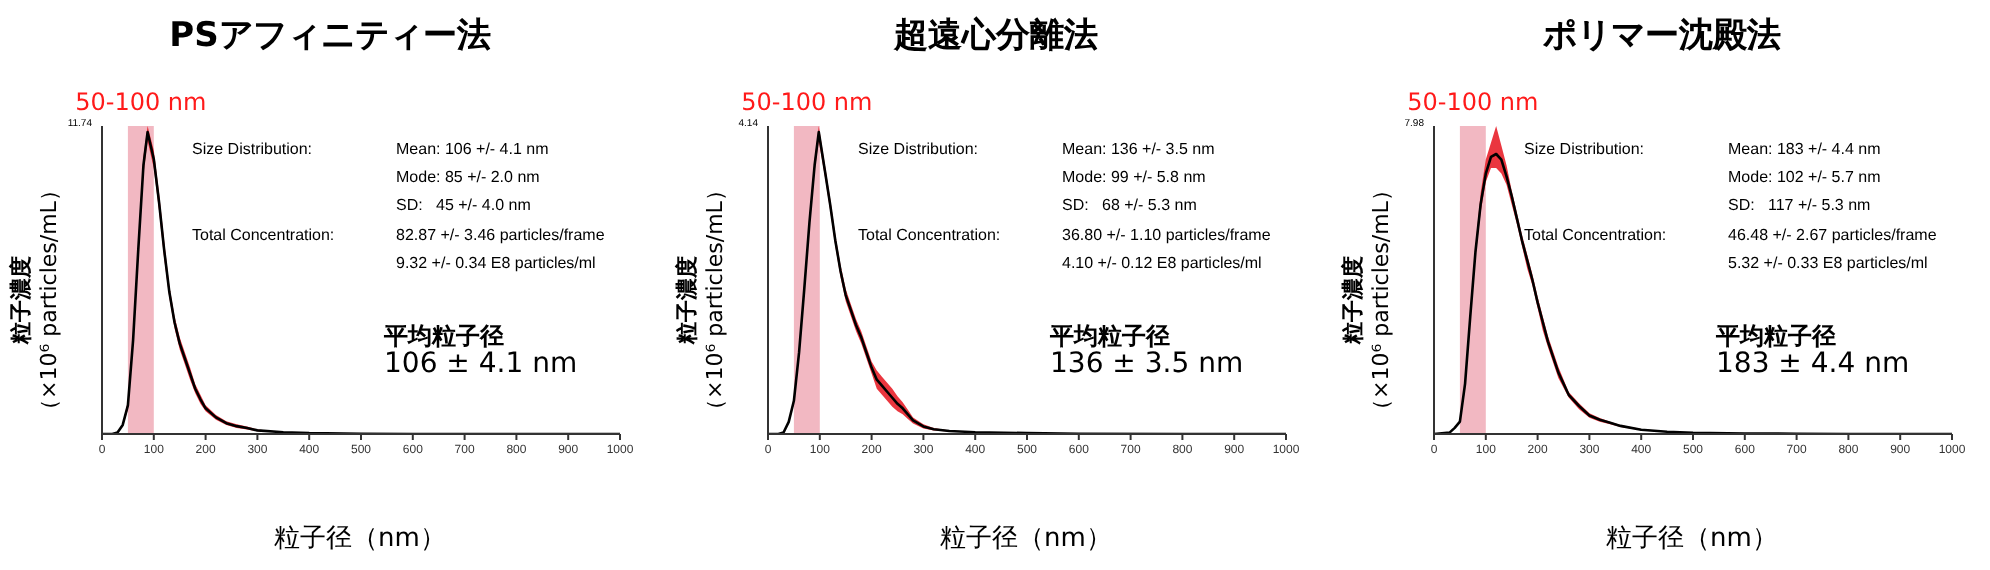 Image resolution: width=1990 pixels, height=570 pixels. Describe the element at coordinates (1813, 364) in the screenshot. I see `annotation: 183 ± 4.4 nm` at that location.